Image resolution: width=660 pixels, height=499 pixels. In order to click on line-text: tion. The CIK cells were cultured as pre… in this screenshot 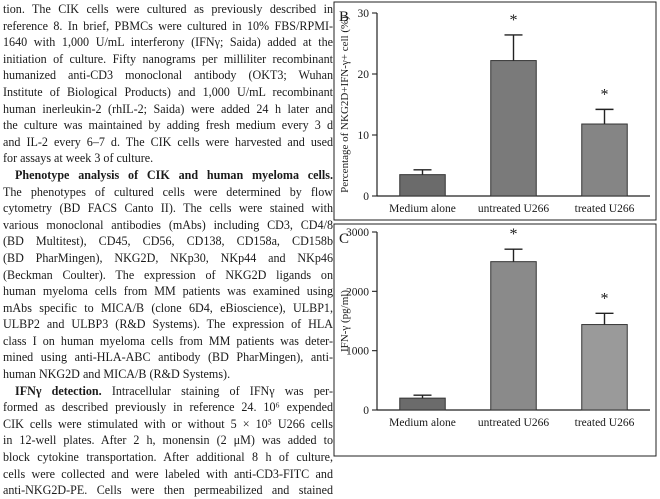, I will do `click(168, 9)`.